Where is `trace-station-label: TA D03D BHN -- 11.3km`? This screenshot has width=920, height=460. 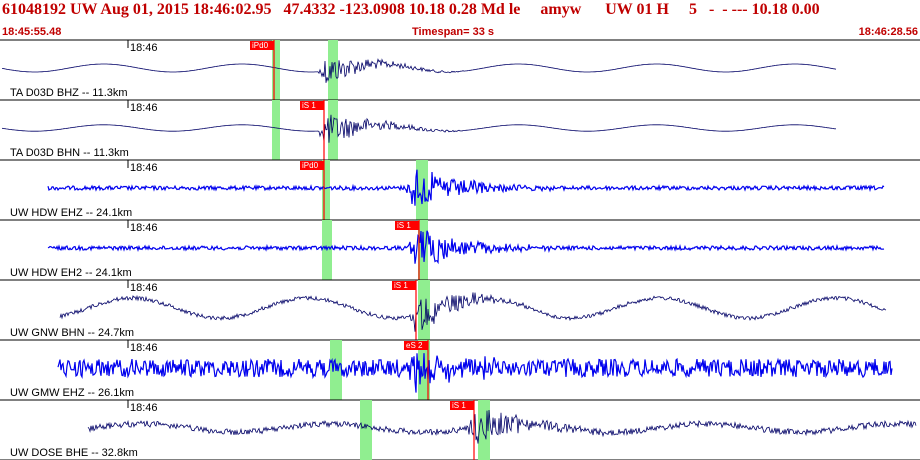
trace-station-label: TA D03D BHN -- 11.3km is located at coordinates (69, 153).